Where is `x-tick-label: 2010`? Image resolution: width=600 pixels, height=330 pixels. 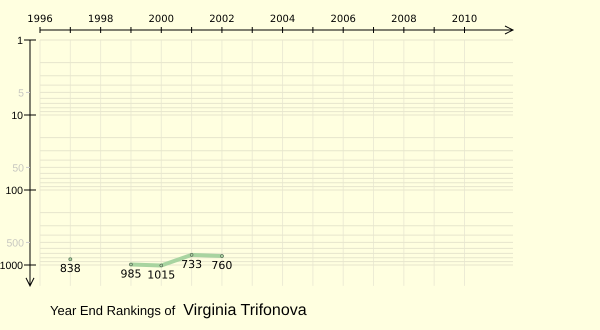
x-tick-label: 2010 is located at coordinates (465, 19).